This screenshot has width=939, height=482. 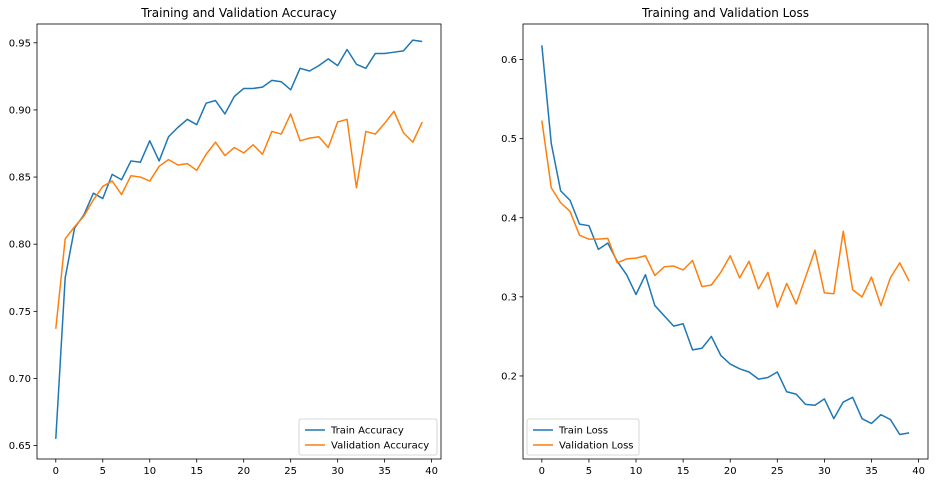 I want to click on y-tick-label: 0.90, so click(x=20, y=110).